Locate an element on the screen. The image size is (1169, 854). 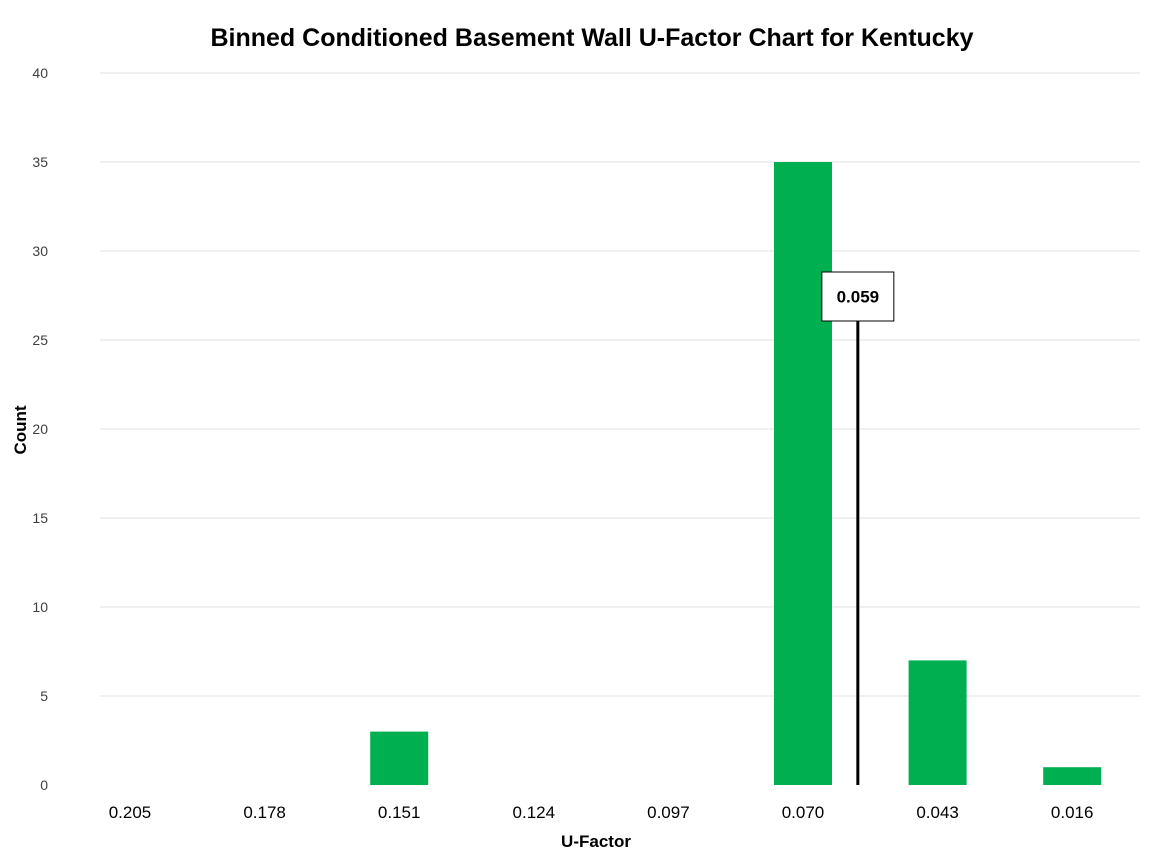
x-tick-label: 0.178 is located at coordinates (264, 812).